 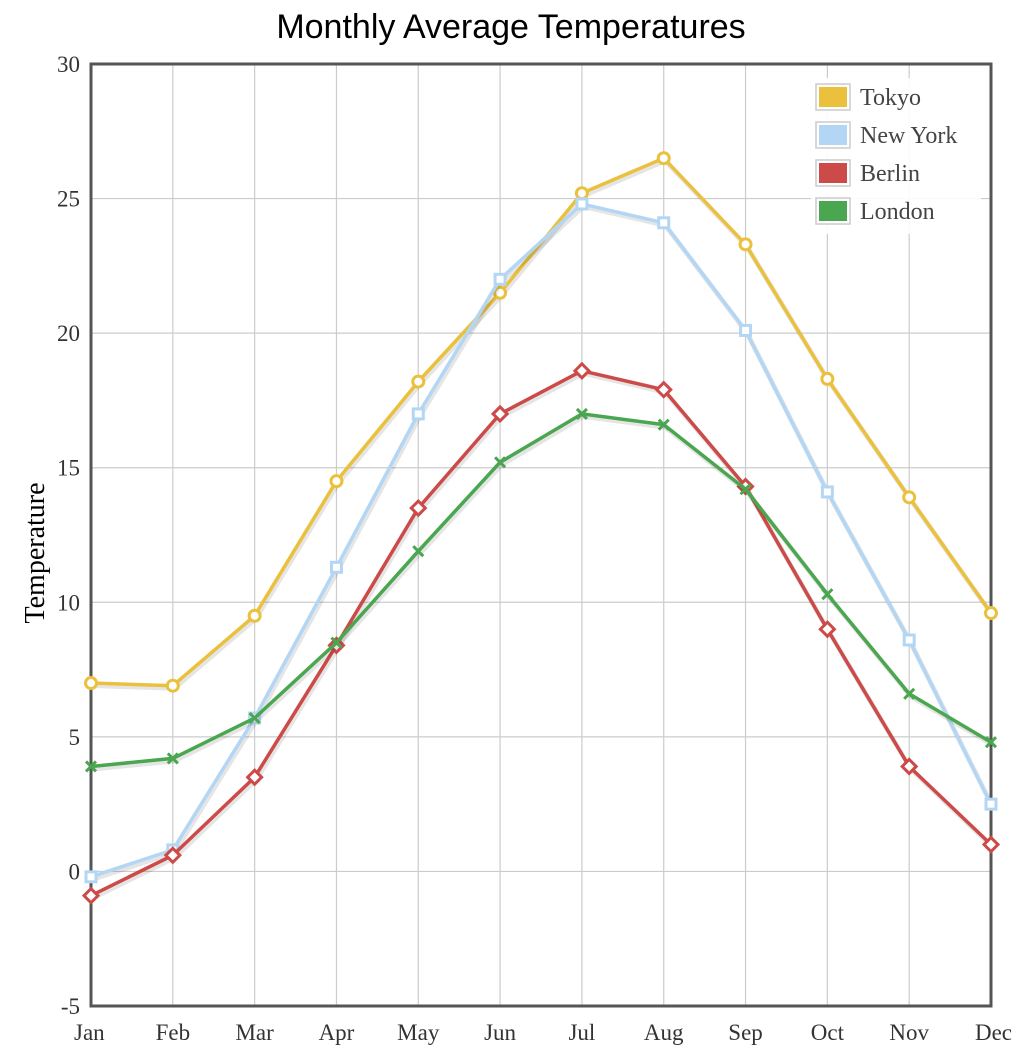 What do you see at coordinates (664, 1032) in the screenshot?
I see `x-tick-label: Aug` at bounding box center [664, 1032].